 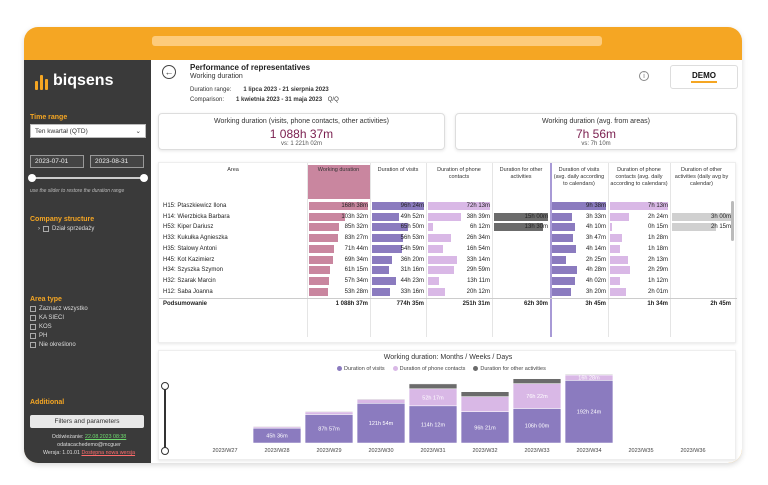 I want to click on cell-visits: 56h 53m, so click(x=412, y=238).